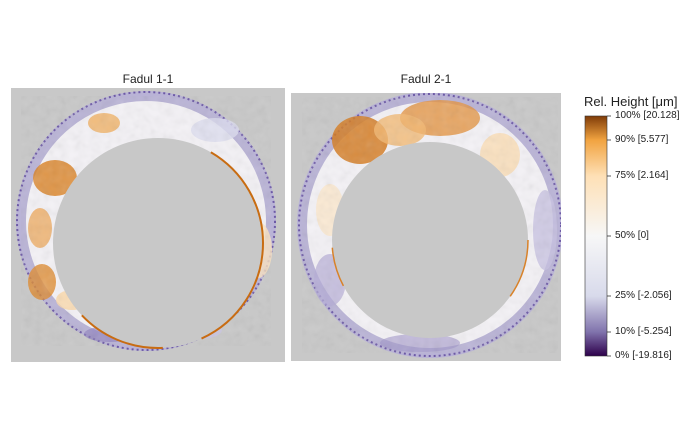 This screenshot has width=700, height=432. I want to click on colorbar-tick-label: 75% [2.164], so click(642, 175).